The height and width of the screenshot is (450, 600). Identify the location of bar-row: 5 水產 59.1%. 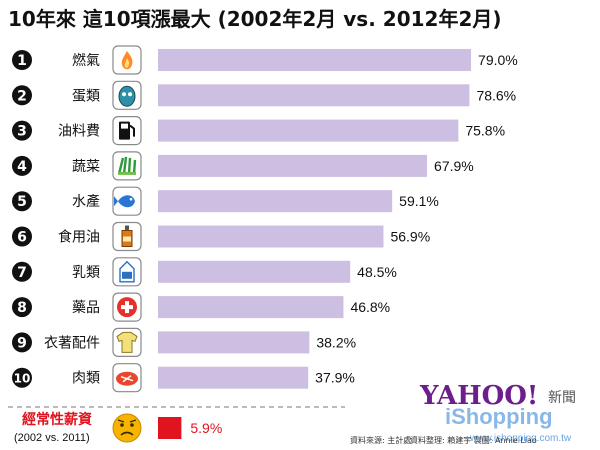
(225, 201).